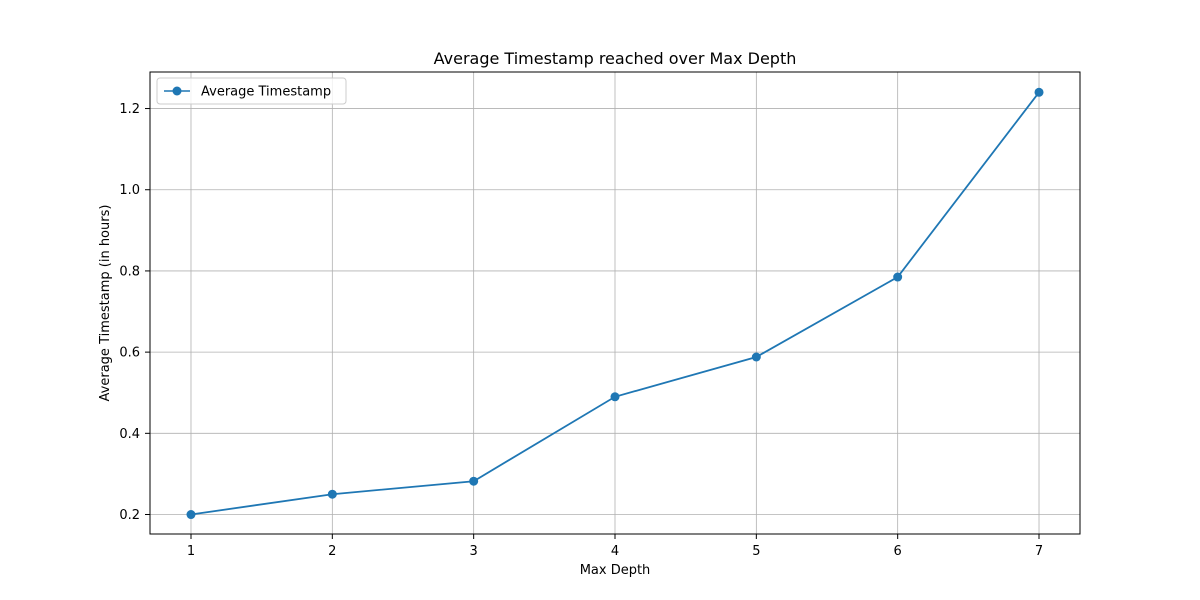  What do you see at coordinates (756, 551) in the screenshot?
I see `x-tick-label: 5` at bounding box center [756, 551].